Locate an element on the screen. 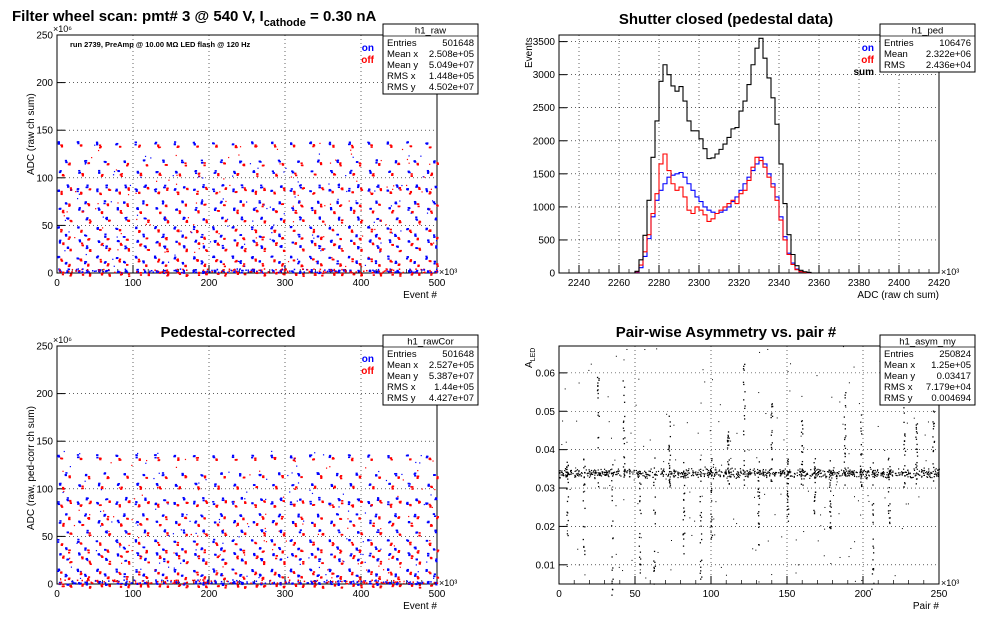 The height and width of the screenshot is (622, 996). stats-value: 2.322e+06 is located at coordinates (948, 54).